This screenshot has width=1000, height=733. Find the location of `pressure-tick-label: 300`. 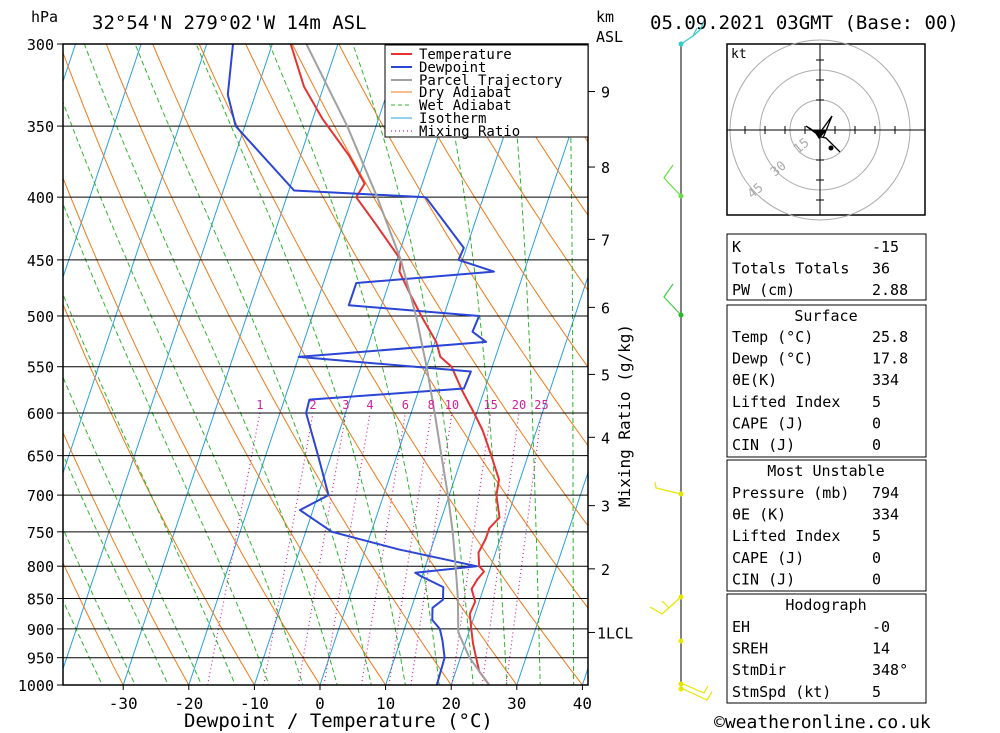

pressure-tick-label: 300 is located at coordinates (40, 45).